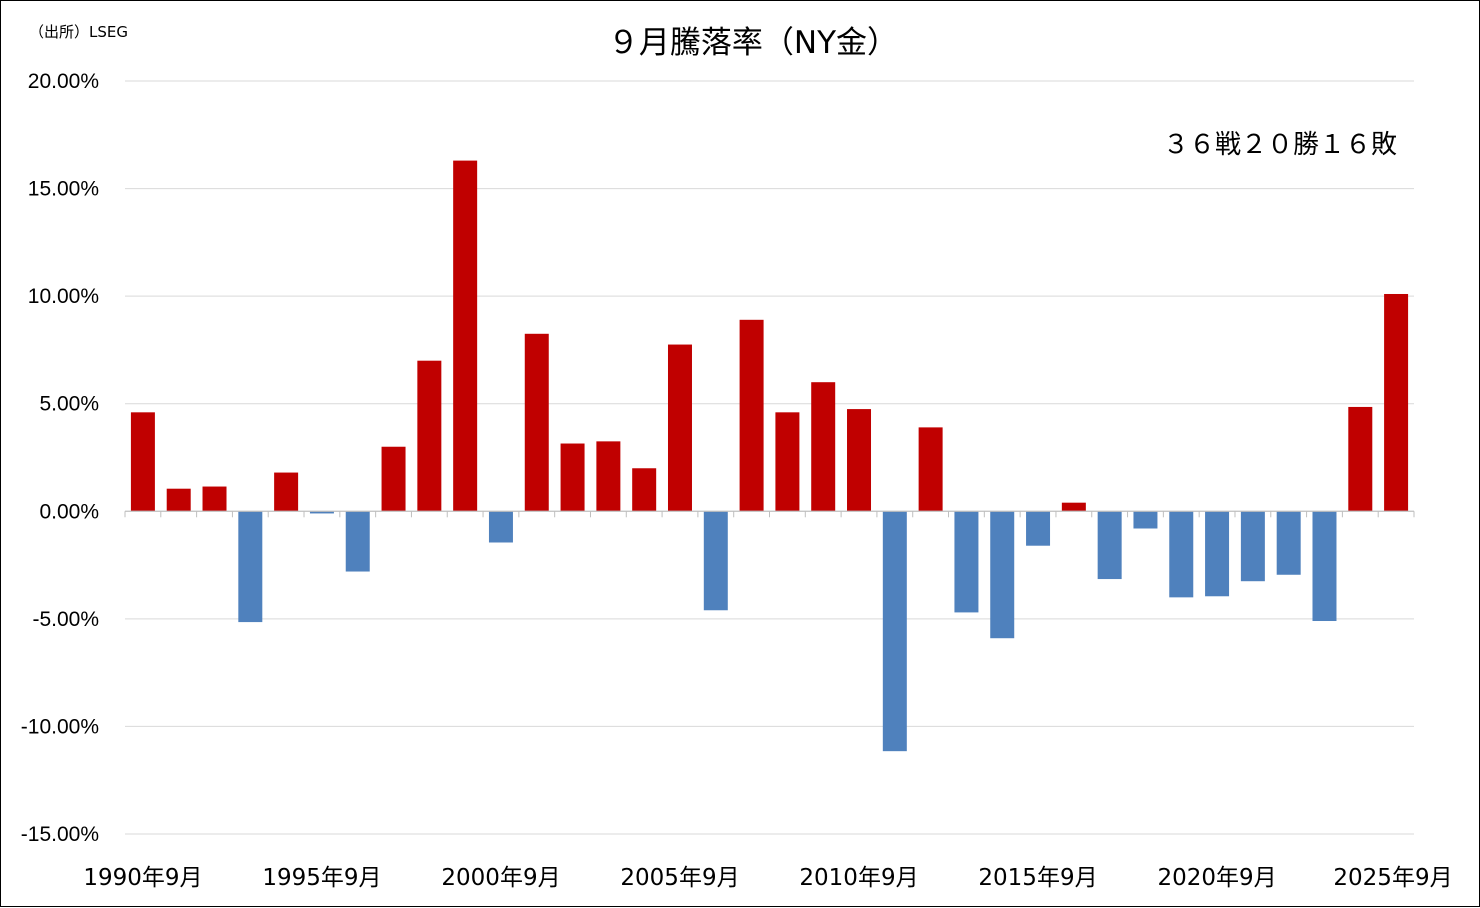 The width and height of the screenshot is (1480, 908). I want to click on x-tick-label: 1995年9月, so click(321, 878).